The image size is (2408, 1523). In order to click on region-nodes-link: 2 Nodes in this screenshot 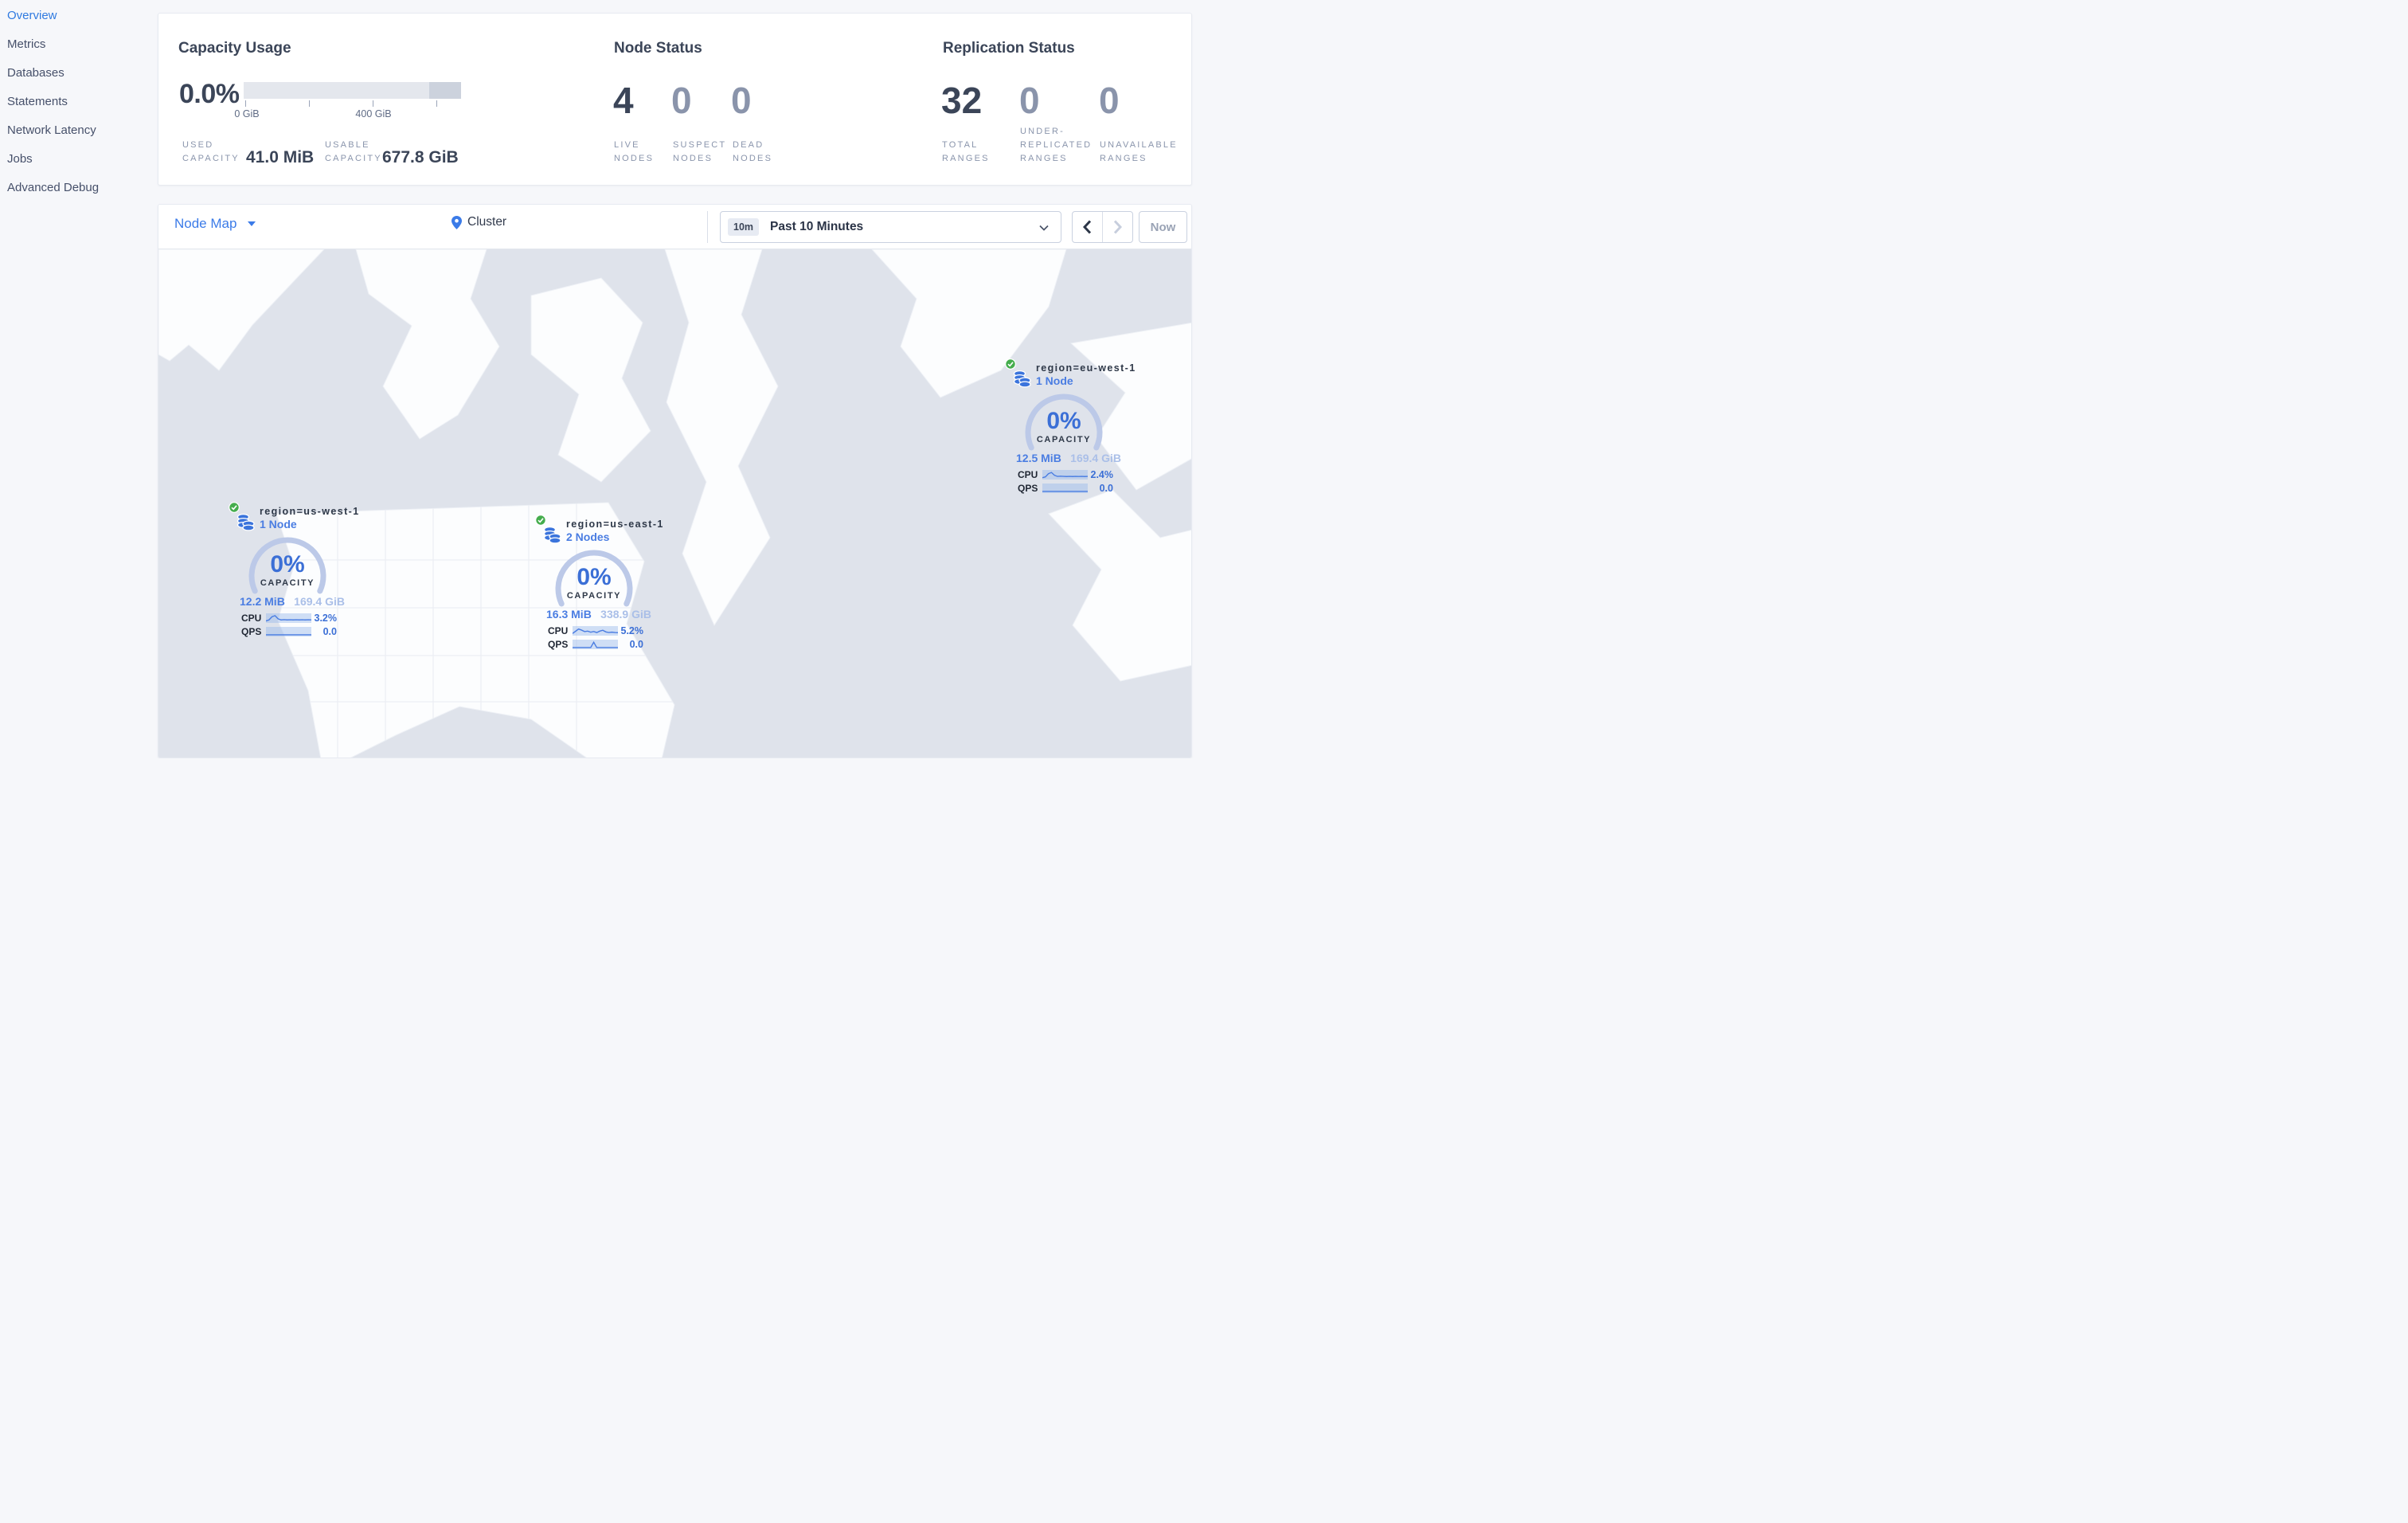, I will do `click(588, 537)`.